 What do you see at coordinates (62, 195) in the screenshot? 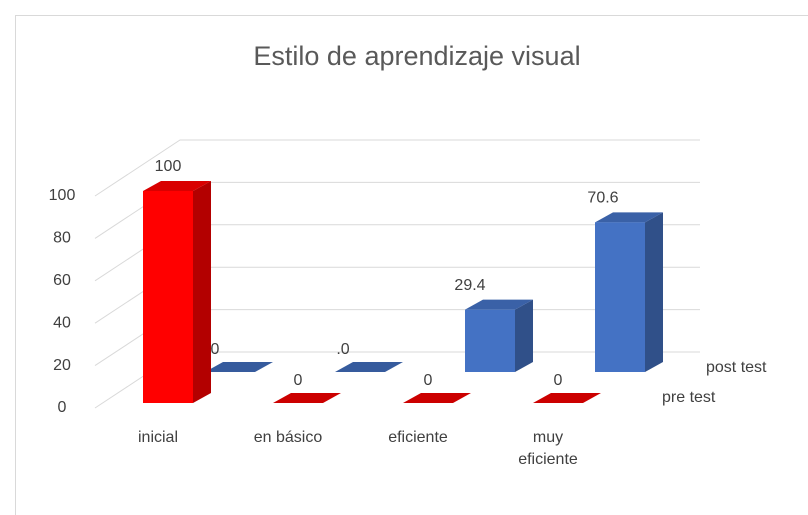
I see `y-tick-label: 100` at bounding box center [62, 195].